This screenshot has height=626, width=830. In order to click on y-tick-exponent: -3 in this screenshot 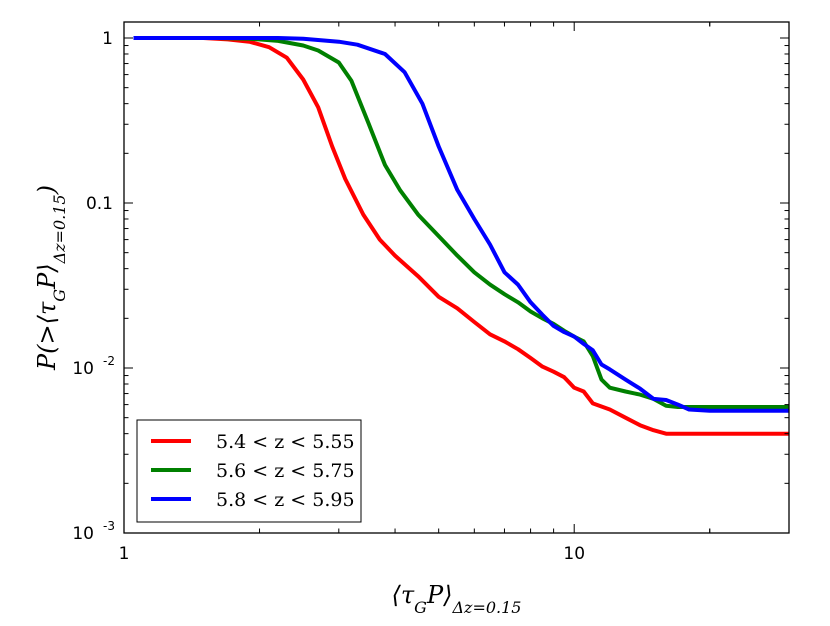, I will do `click(109, 526)`.